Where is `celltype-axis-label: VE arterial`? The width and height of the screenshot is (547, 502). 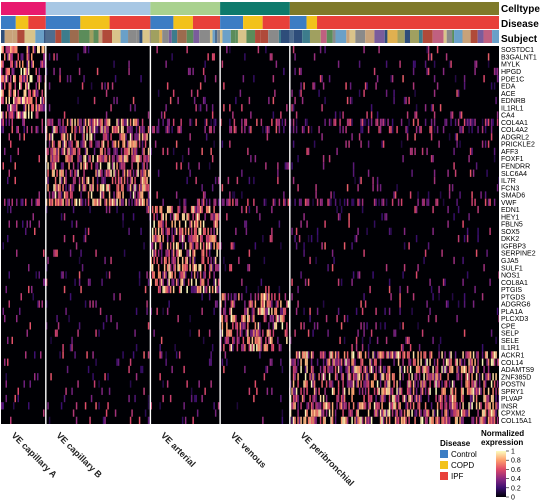 celltype-axis-label: VE arterial is located at coordinates (178, 449).